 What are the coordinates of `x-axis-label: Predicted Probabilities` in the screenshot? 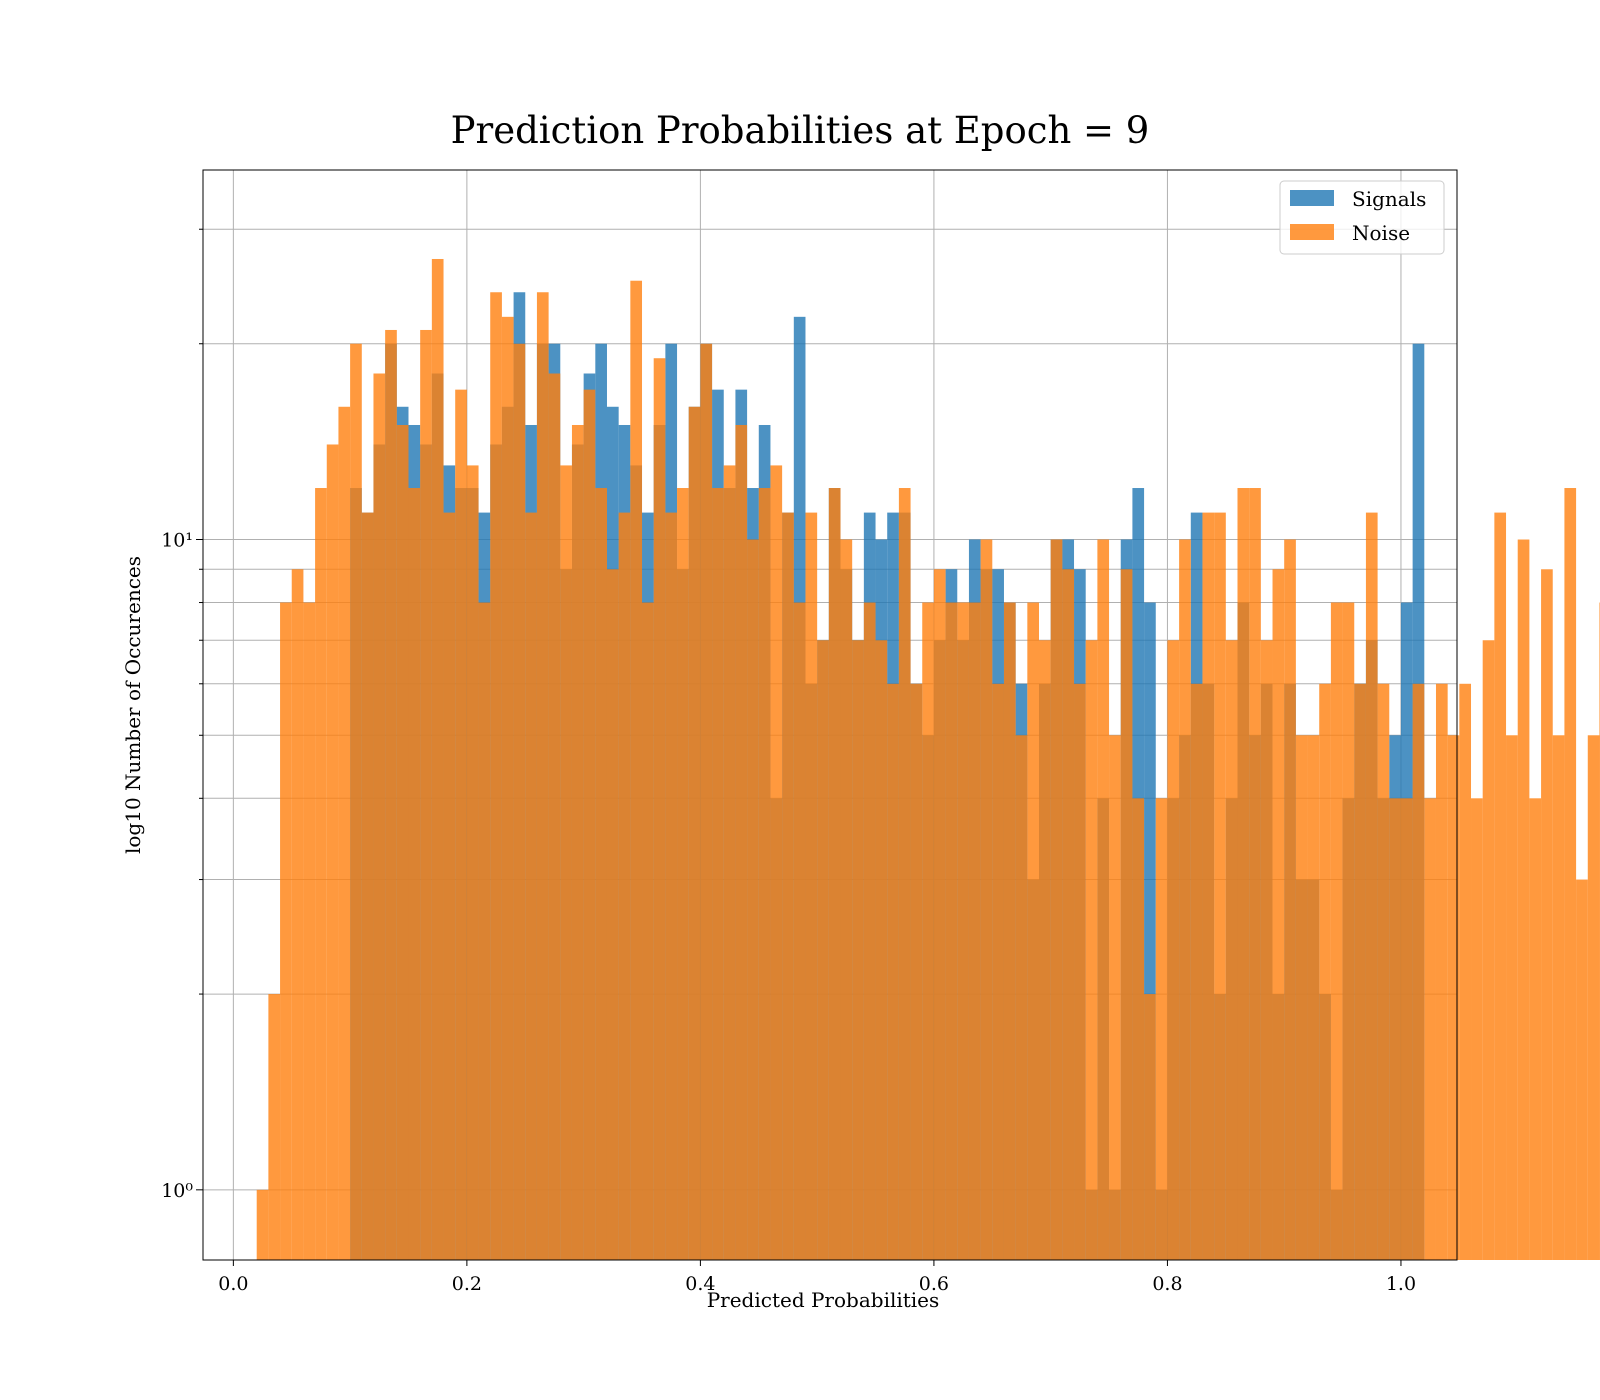 It's located at (823, 1300).